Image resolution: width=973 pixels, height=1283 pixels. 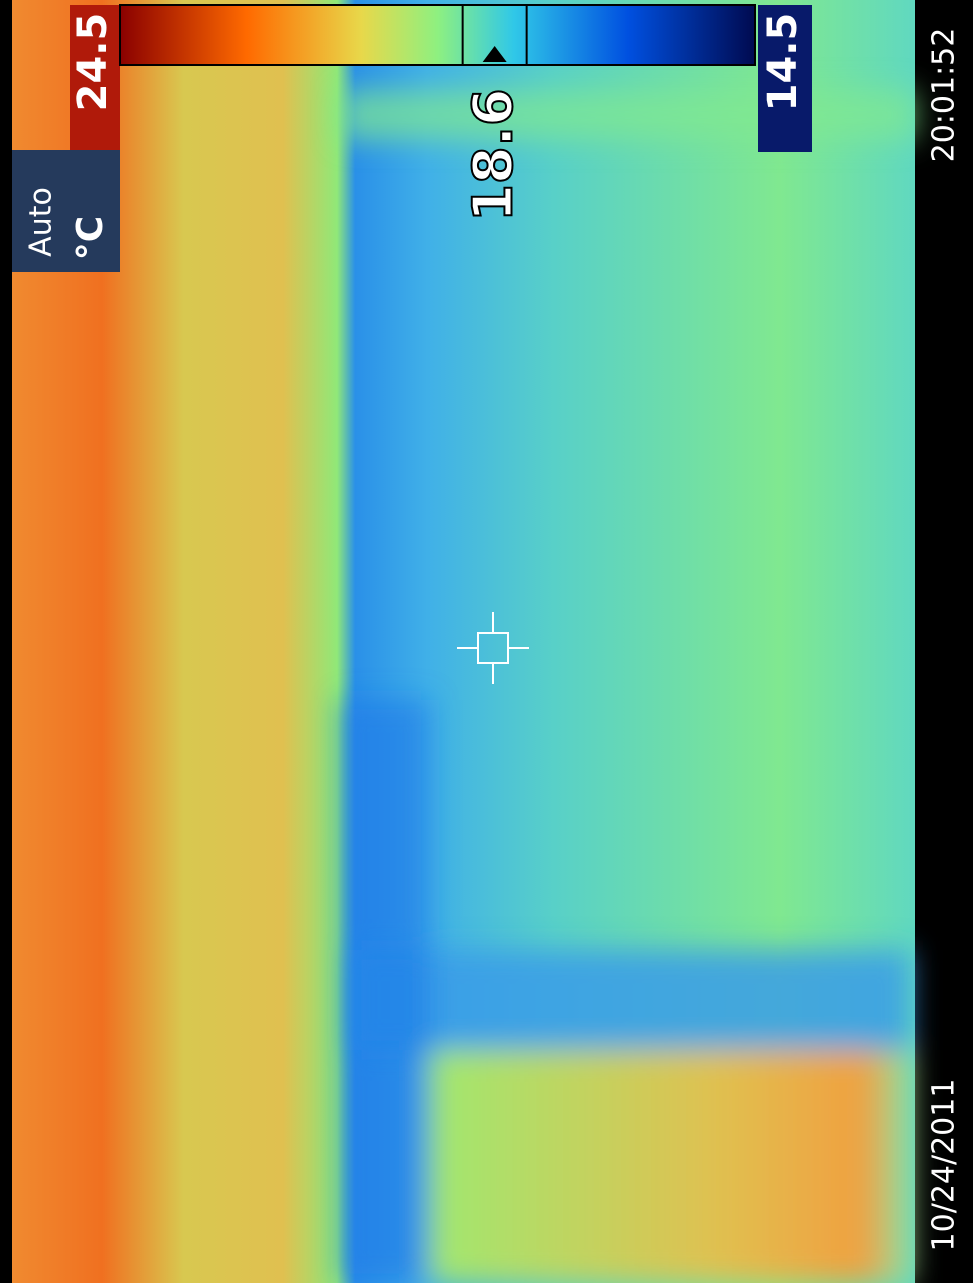 I want to click on color-scale, so click(x=437, y=35).